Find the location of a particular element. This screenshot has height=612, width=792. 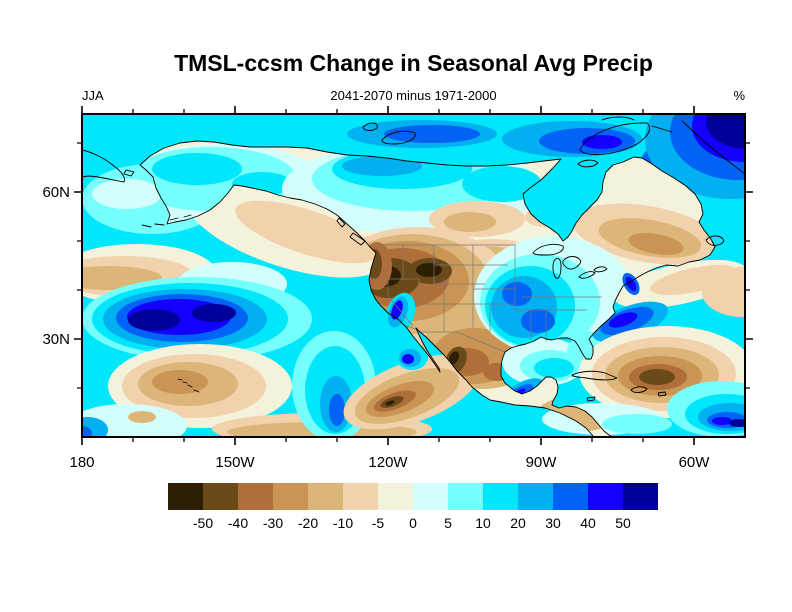

x-axis-tick-label-60w: 60W is located at coordinates (694, 462).